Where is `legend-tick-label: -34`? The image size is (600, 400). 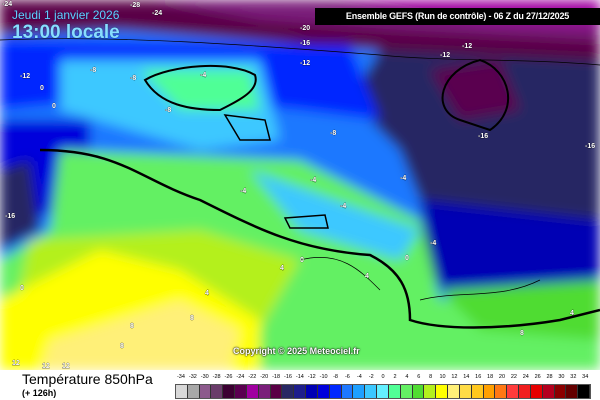 legend-tick-label: -34 is located at coordinates (180, 377).